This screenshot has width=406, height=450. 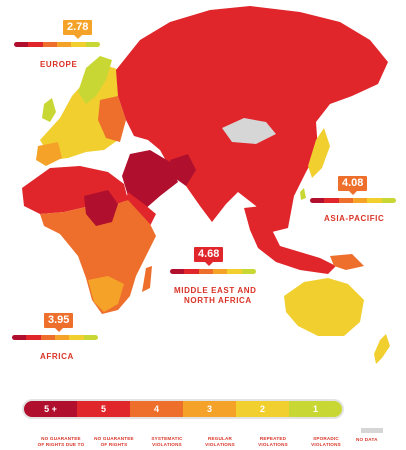 I want to click on central-asia, so click(x=183, y=170).